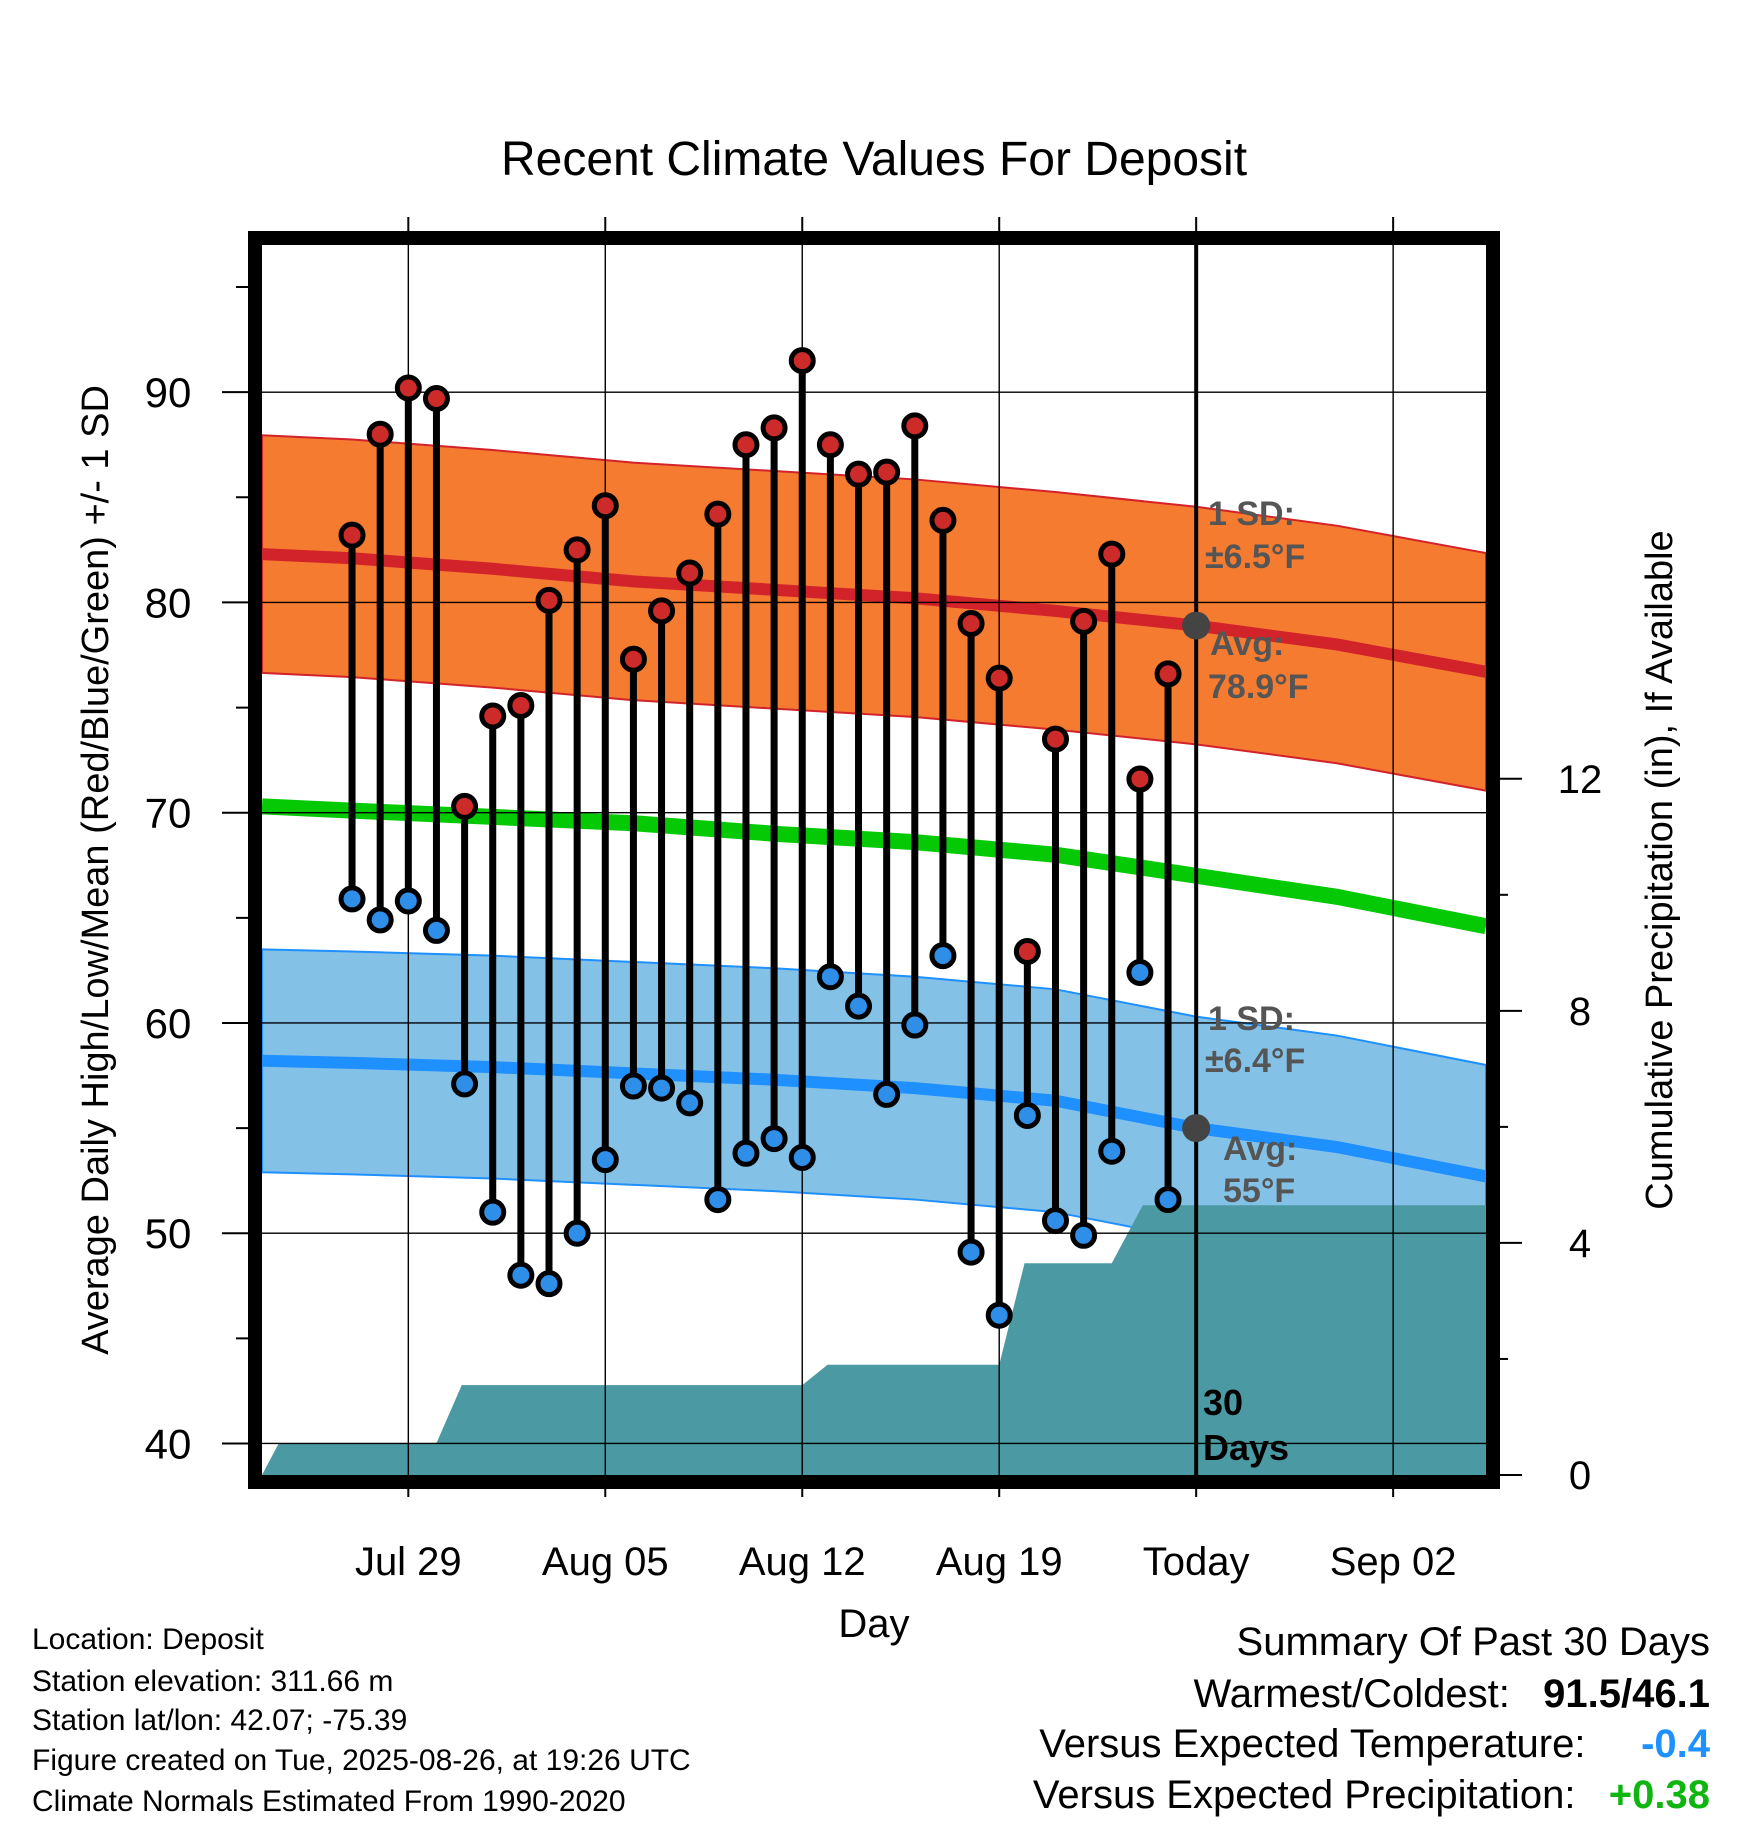 The image size is (1748, 1828). Describe the element at coordinates (1675, 1744) in the screenshot. I see `temp-vs-expected-value: -0.4` at that location.